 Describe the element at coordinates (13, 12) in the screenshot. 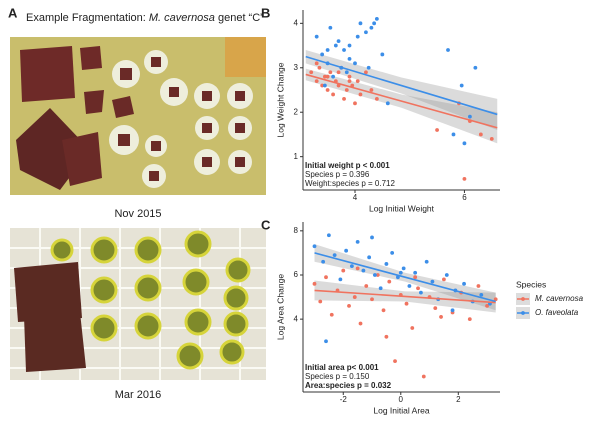

I see `panel-label: A` at that location.